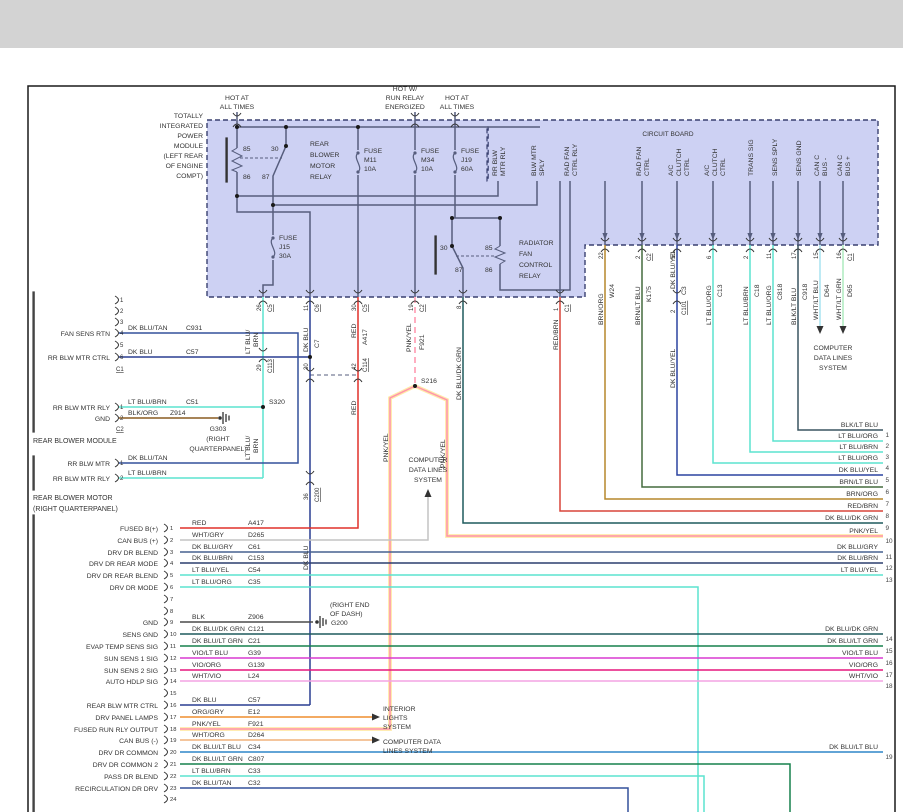  I want to click on label-e12: E12, so click(254, 712).